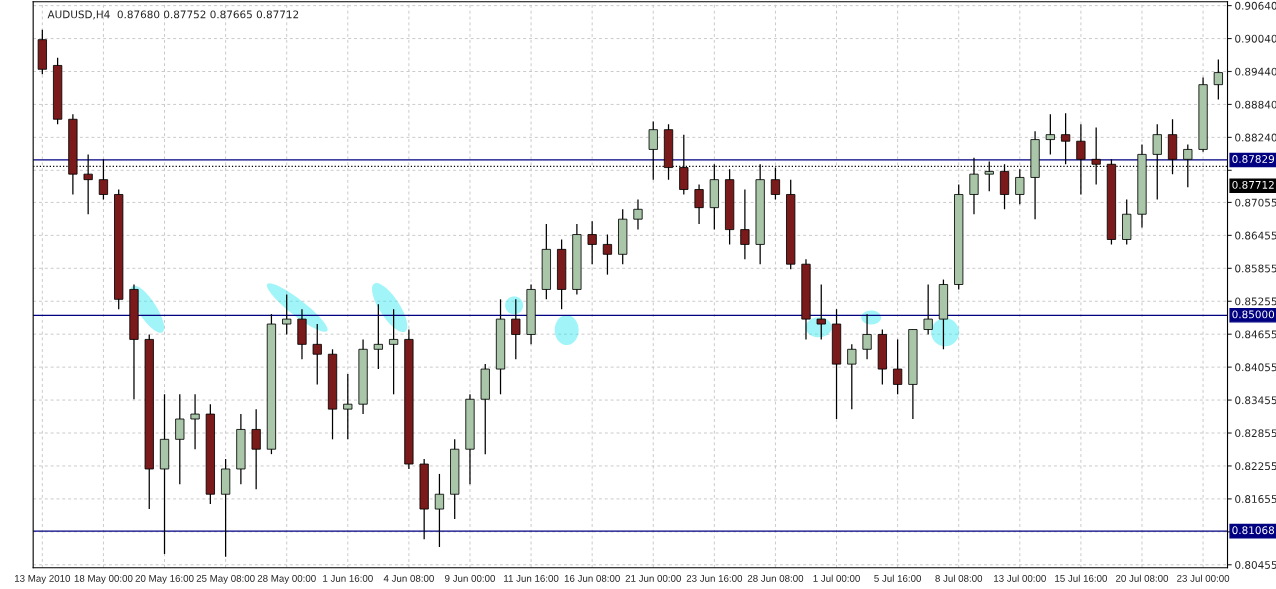 This screenshot has height=589, width=1276. Describe the element at coordinates (1255, 104) in the screenshot. I see `y-tick-label: 0.88840` at that location.